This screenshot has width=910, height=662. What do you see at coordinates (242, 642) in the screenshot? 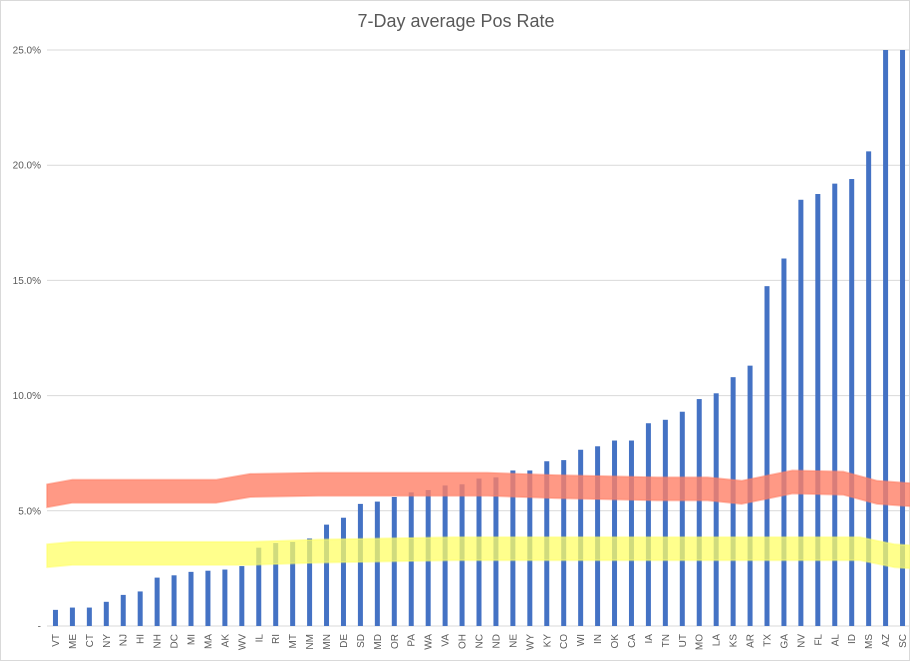
I see `x-tick-label: WV` at bounding box center [242, 642].